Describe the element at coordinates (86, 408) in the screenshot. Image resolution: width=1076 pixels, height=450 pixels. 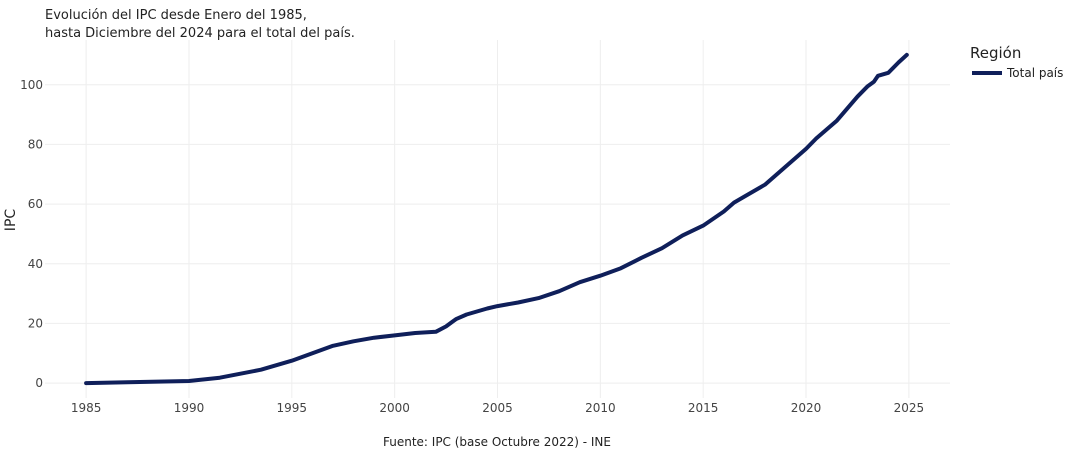
I see `x-tick-label: 1985` at that location.